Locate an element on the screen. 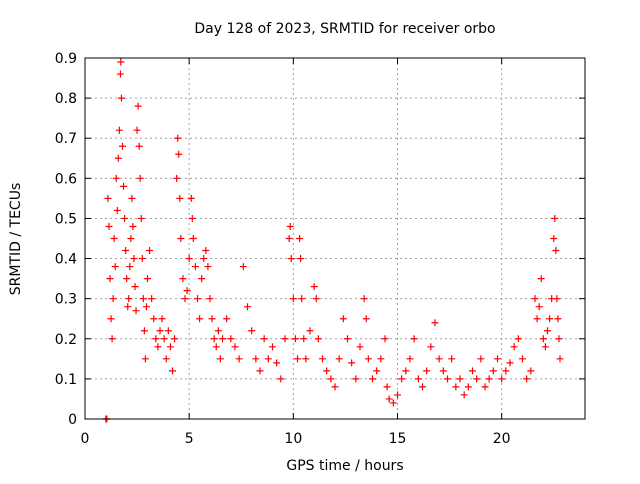  x-tick-label: 20 is located at coordinates (502, 439).